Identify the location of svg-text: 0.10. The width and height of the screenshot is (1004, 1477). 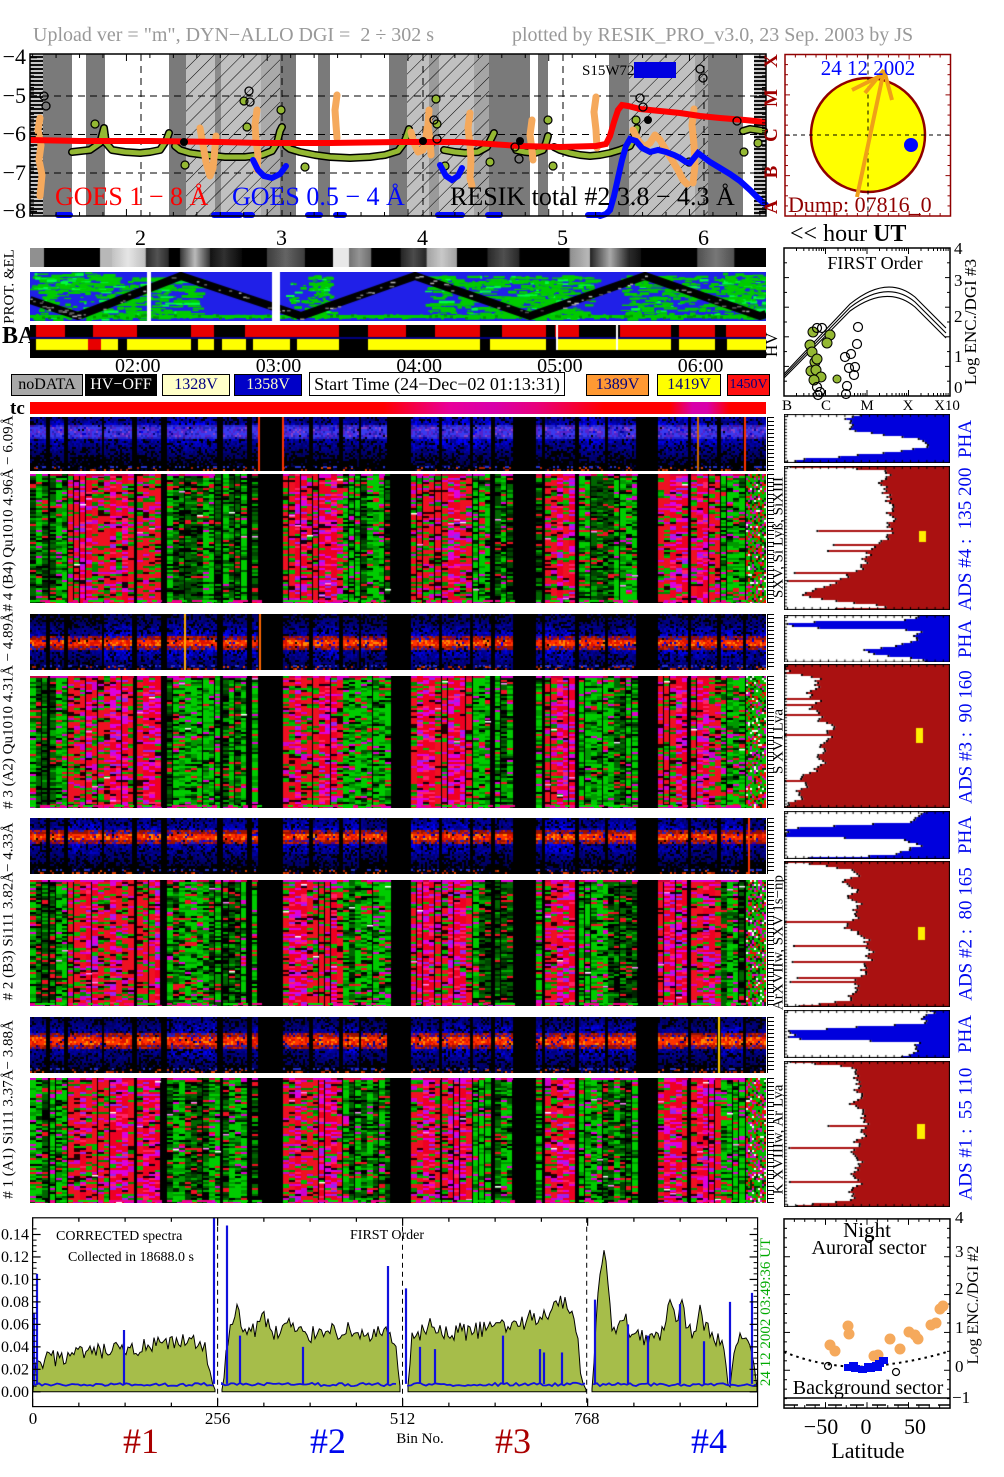
(15, 1279).